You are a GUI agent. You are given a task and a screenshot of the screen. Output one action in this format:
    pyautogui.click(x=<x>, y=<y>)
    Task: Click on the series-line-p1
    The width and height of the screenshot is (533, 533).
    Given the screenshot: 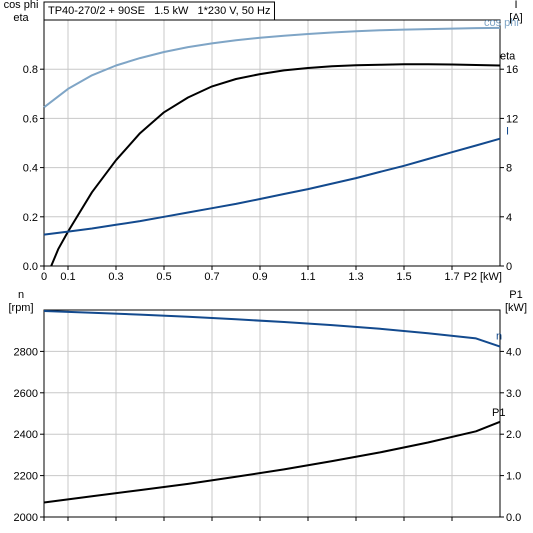 What is the action you would take?
    pyautogui.click(x=272, y=462)
    